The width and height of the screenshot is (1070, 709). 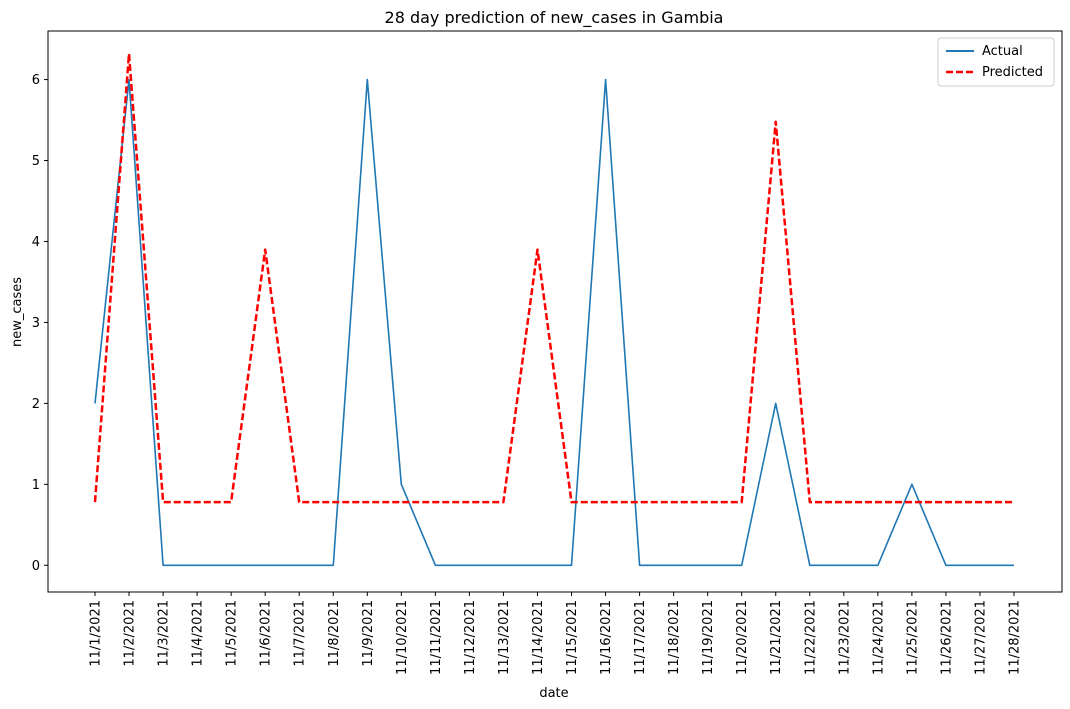 I want to click on x-tick-label: 11/14/2021, so click(x=538, y=637).